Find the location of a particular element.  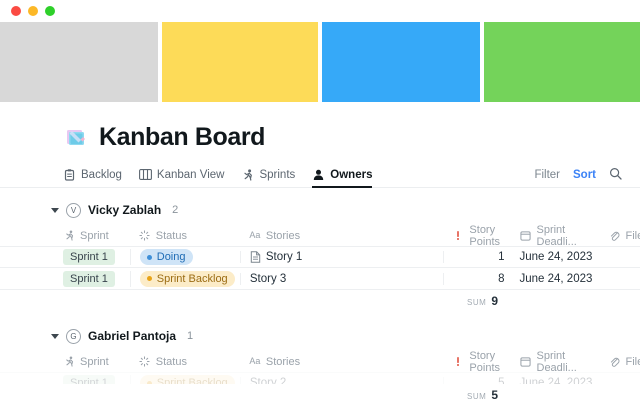

group-sum-row: SUM 5 is located at coordinates (320, 394).